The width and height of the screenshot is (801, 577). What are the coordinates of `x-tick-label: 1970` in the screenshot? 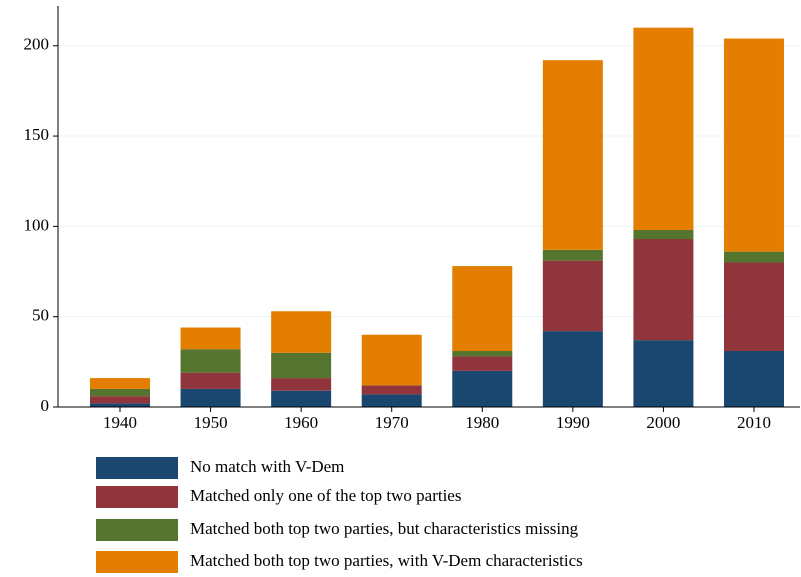 It's located at (392, 422).